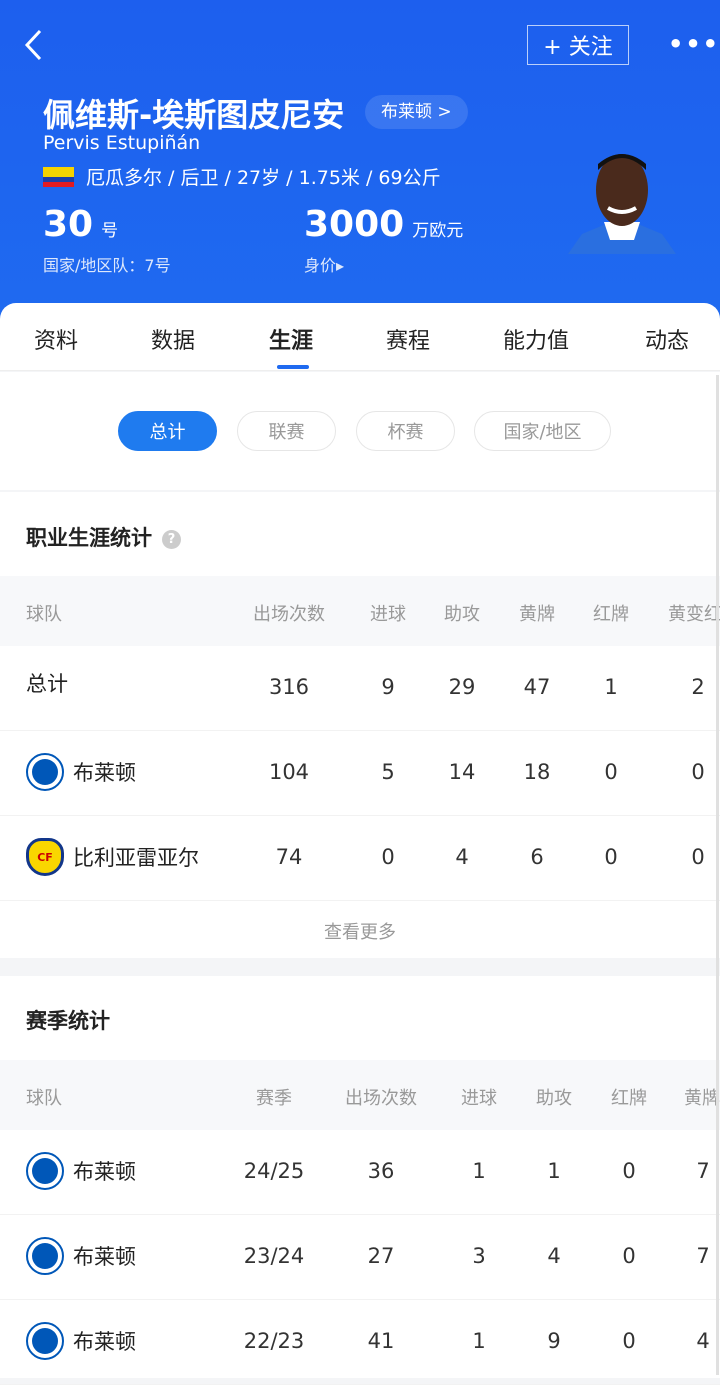 This screenshot has height=1385, width=720. I want to click on player-name: 佩维斯-埃斯图皮尼安, so click(194, 115).